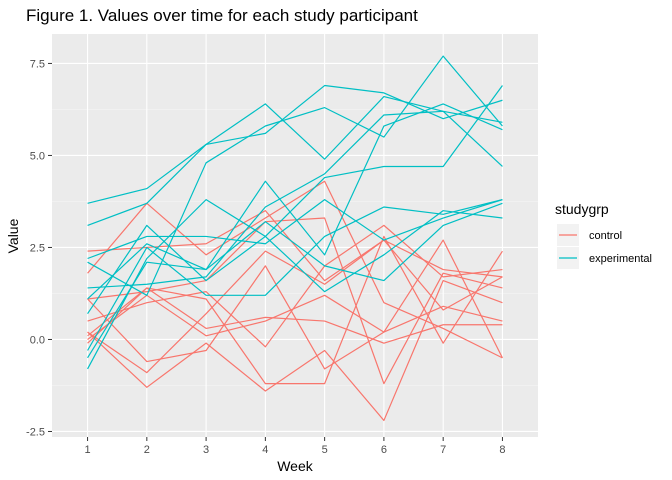  What do you see at coordinates (35, 432) in the screenshot?
I see `y-tick-label: -2.5` at bounding box center [35, 432].